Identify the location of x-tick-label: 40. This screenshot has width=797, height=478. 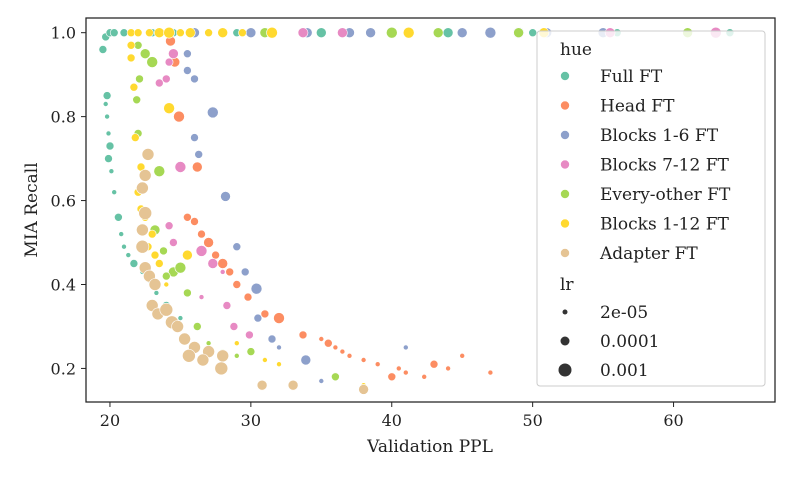
(392, 420).